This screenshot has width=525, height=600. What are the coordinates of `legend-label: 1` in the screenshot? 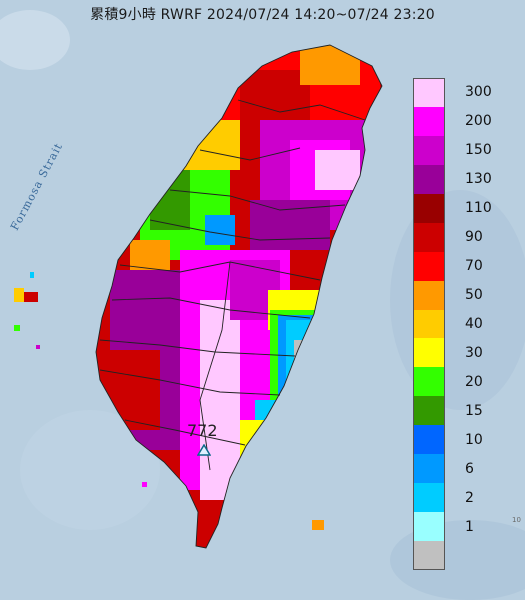 It's located at (469, 526).